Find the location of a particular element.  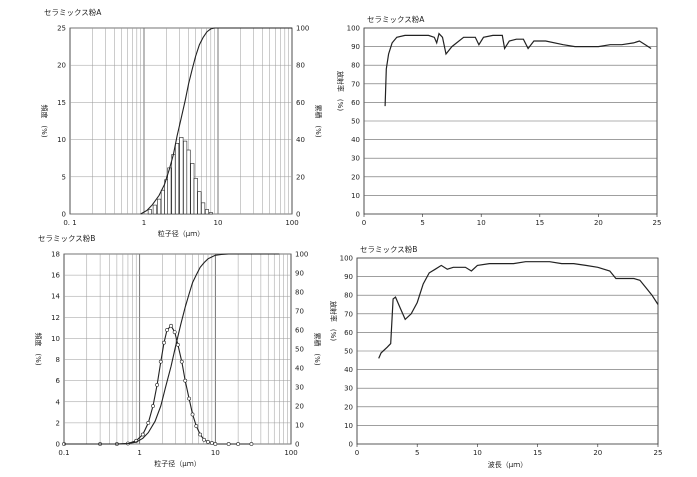

x-tick-label: 20 is located at coordinates (597, 453).